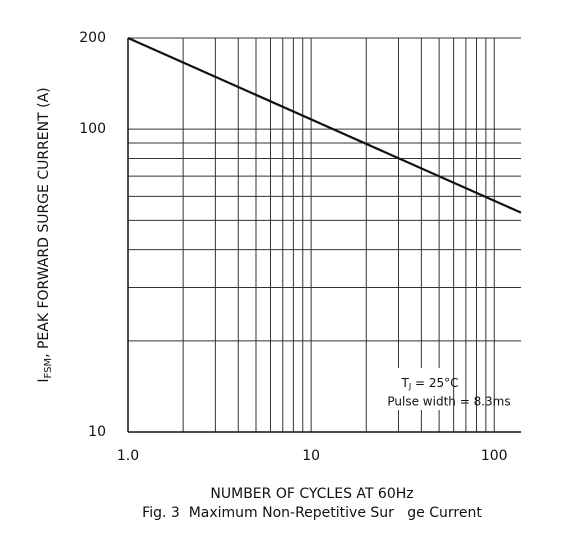  Describe the element at coordinates (448, 402) in the screenshot. I see `annotation-pulse: Pulse width = 8.3ms` at that location.